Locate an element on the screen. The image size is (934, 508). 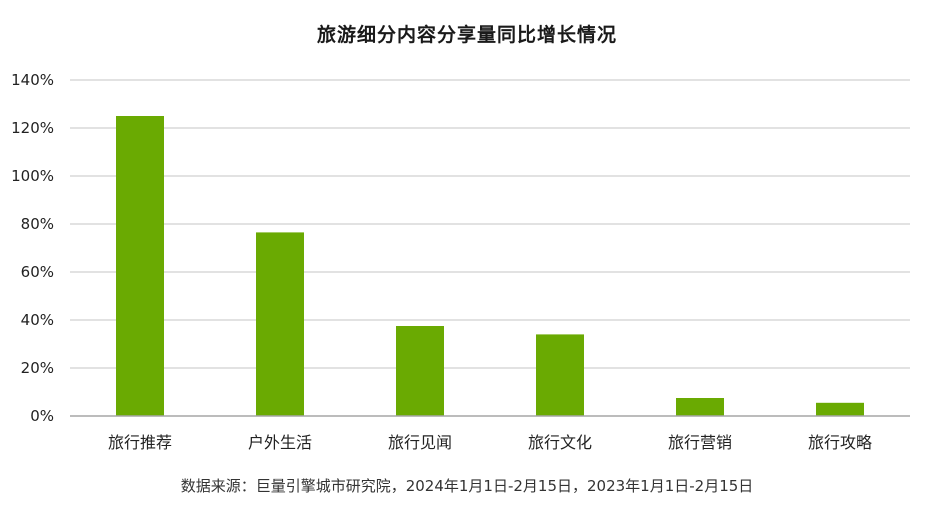
y-tick-label: 100% is located at coordinates (32, 176).